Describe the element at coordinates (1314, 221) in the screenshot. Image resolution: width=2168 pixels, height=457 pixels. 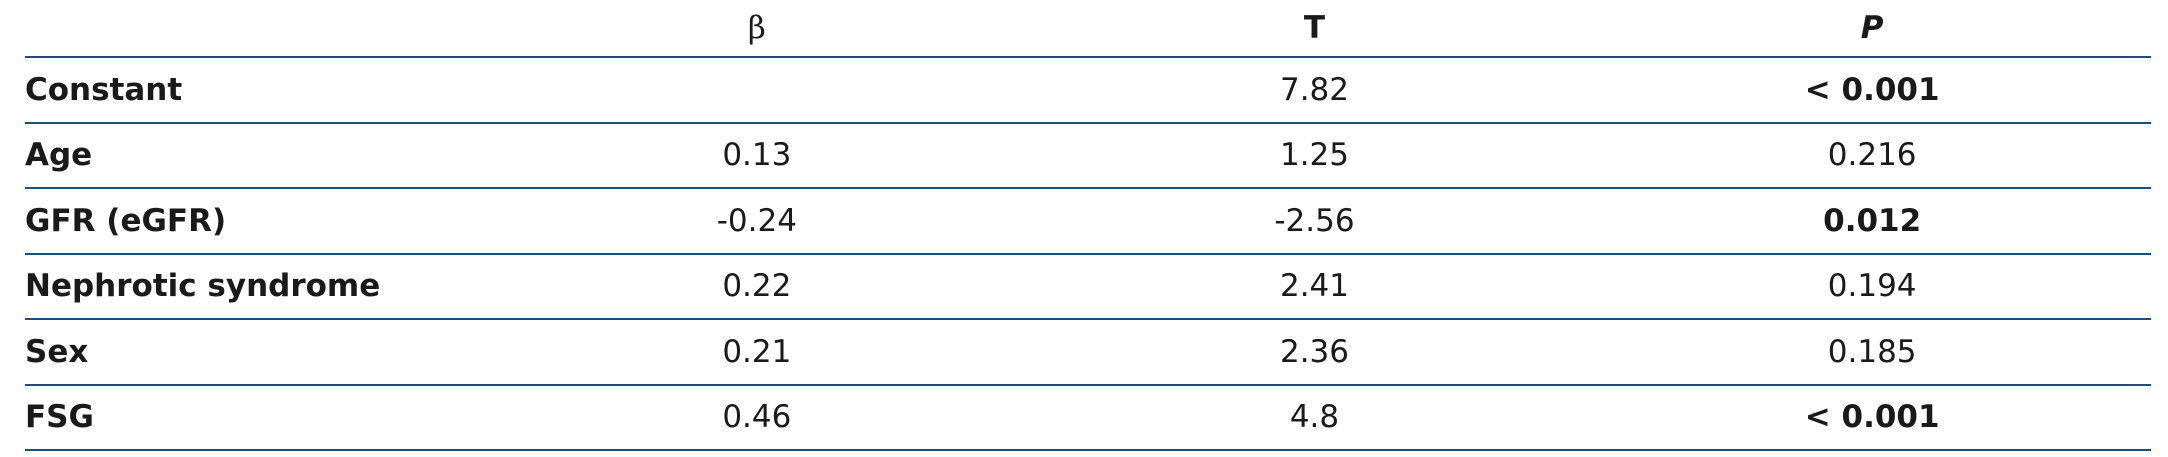
I see `cell: -2.56` at that location.